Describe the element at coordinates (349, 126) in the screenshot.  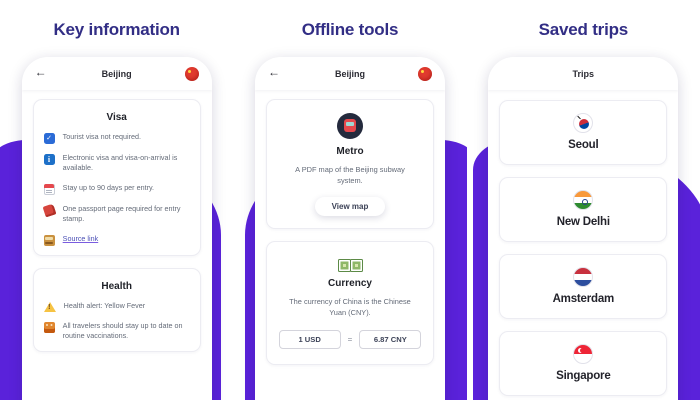
I see `metro-icon` at that location.